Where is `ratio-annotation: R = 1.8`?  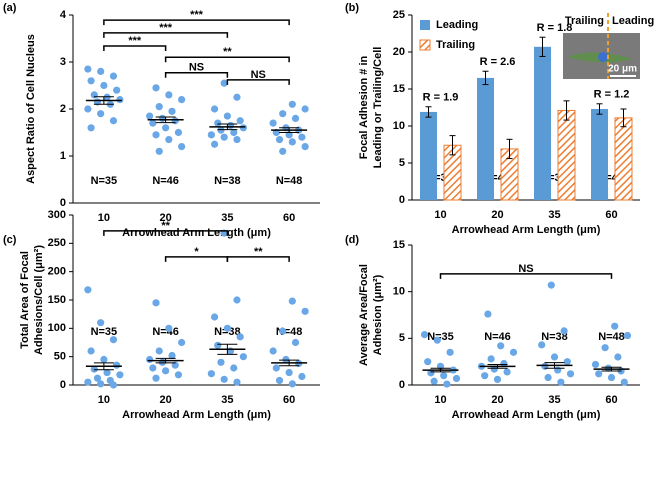 ratio-annotation: R = 1.8 is located at coordinates (555, 28).